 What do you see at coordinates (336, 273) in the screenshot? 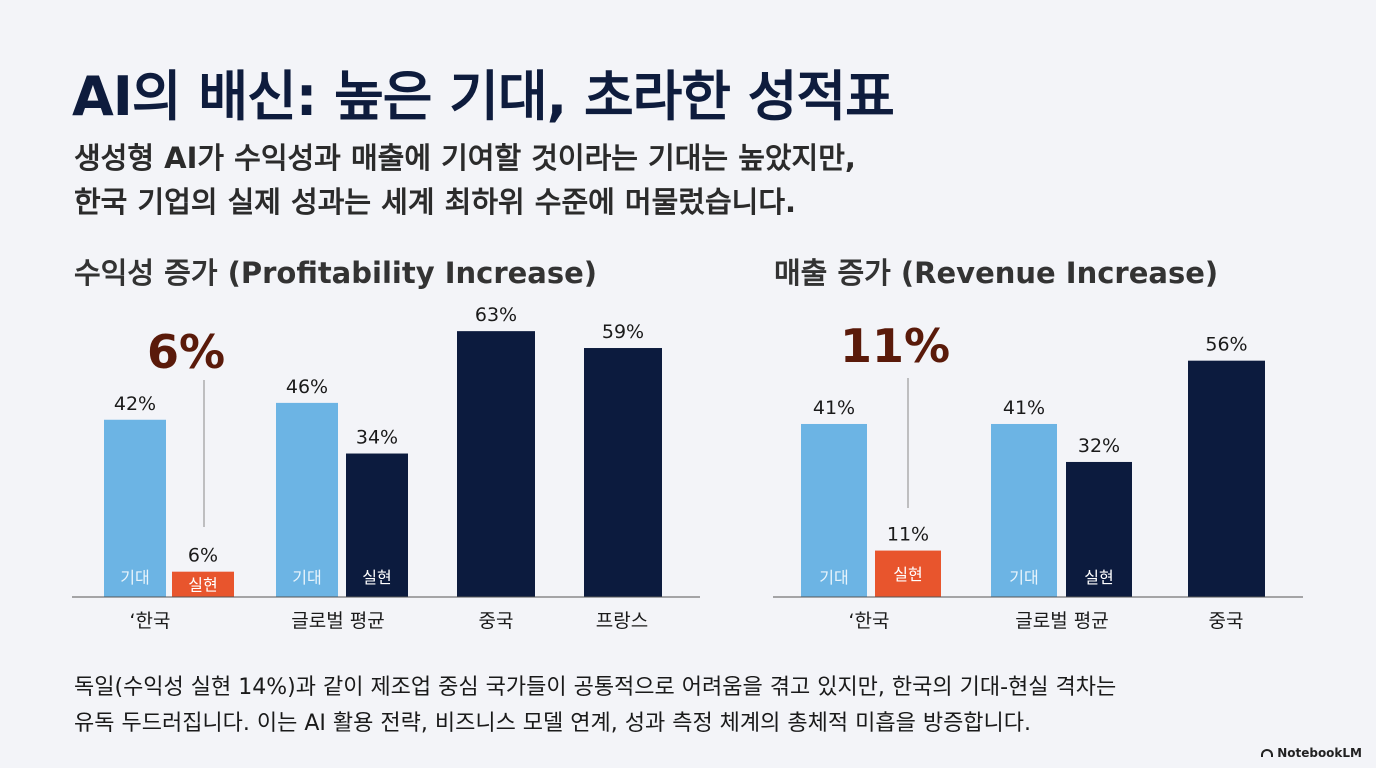
I see `profitability-chart-title: 수익성 증가 (Profitability Increase)` at bounding box center [336, 273].